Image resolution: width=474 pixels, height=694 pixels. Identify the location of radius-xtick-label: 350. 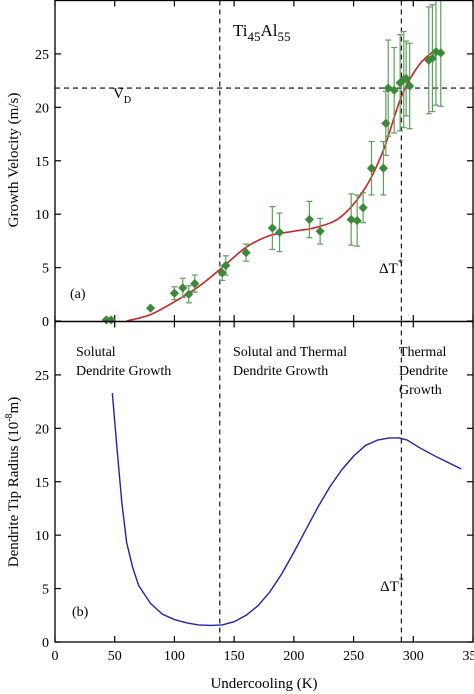
(468, 656).